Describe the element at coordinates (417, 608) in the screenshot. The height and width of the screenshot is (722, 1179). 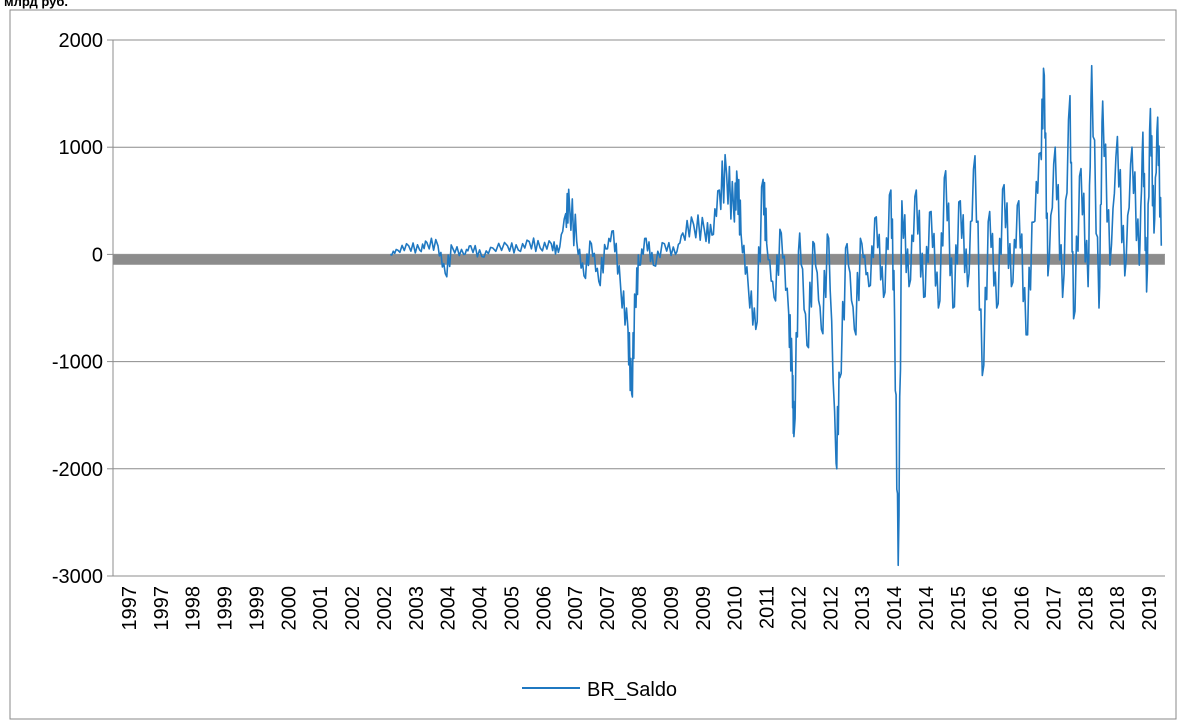
I see `x-tick-label: 2003` at that location.